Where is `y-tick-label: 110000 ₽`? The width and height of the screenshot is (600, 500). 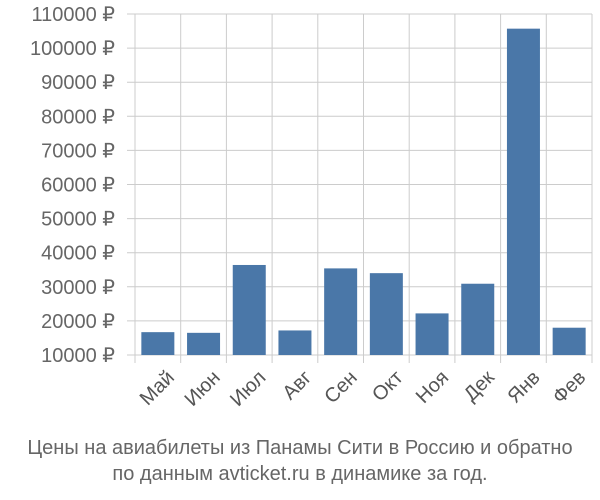 y-tick-label: 110000 ₽ is located at coordinates (73, 15).